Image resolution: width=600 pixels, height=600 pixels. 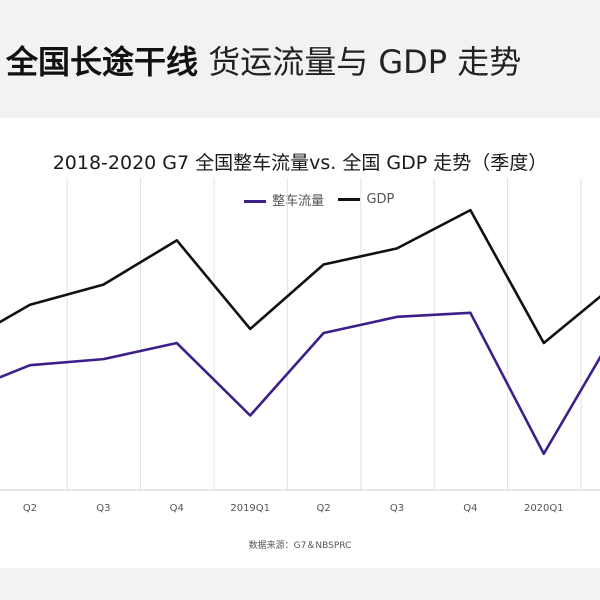 I want to click on x-tick-label: 2020Q1, so click(x=544, y=508).